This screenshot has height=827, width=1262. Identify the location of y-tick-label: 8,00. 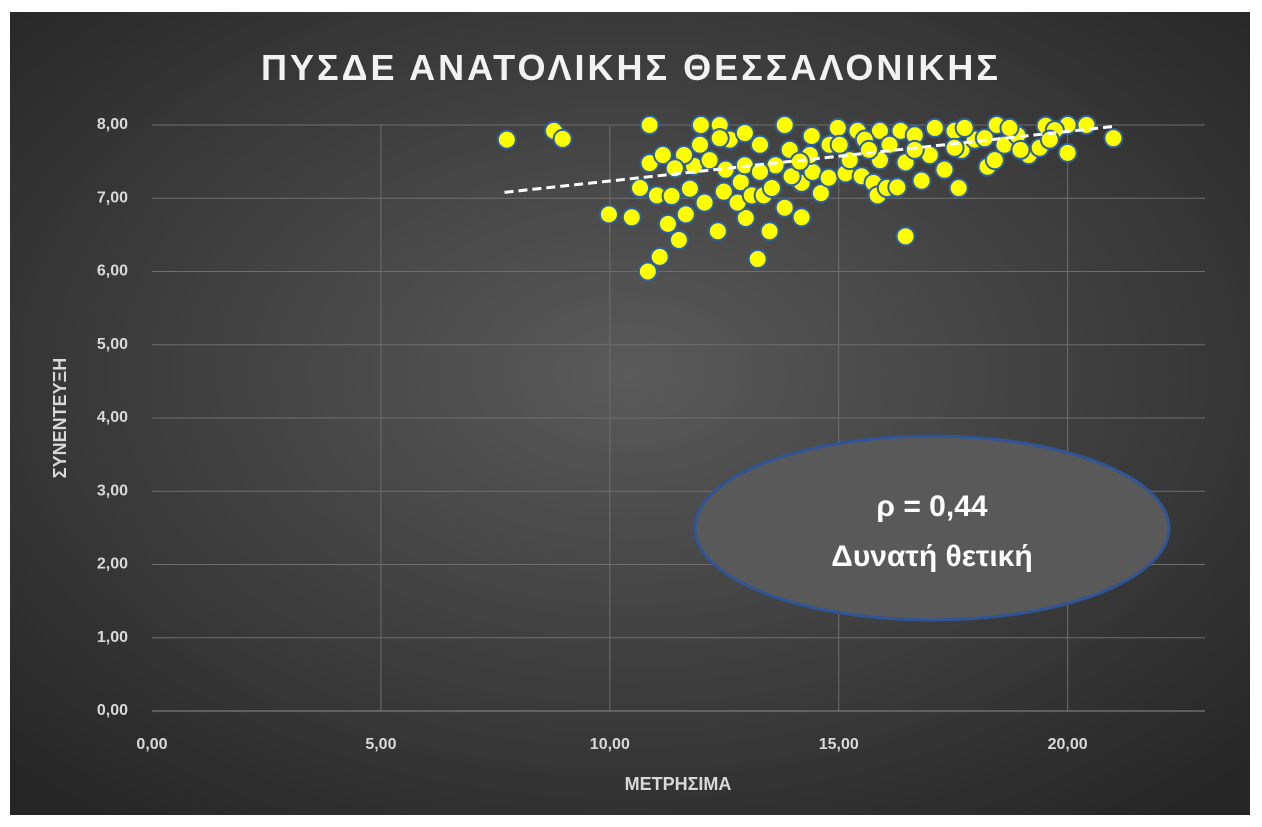
(112, 124).